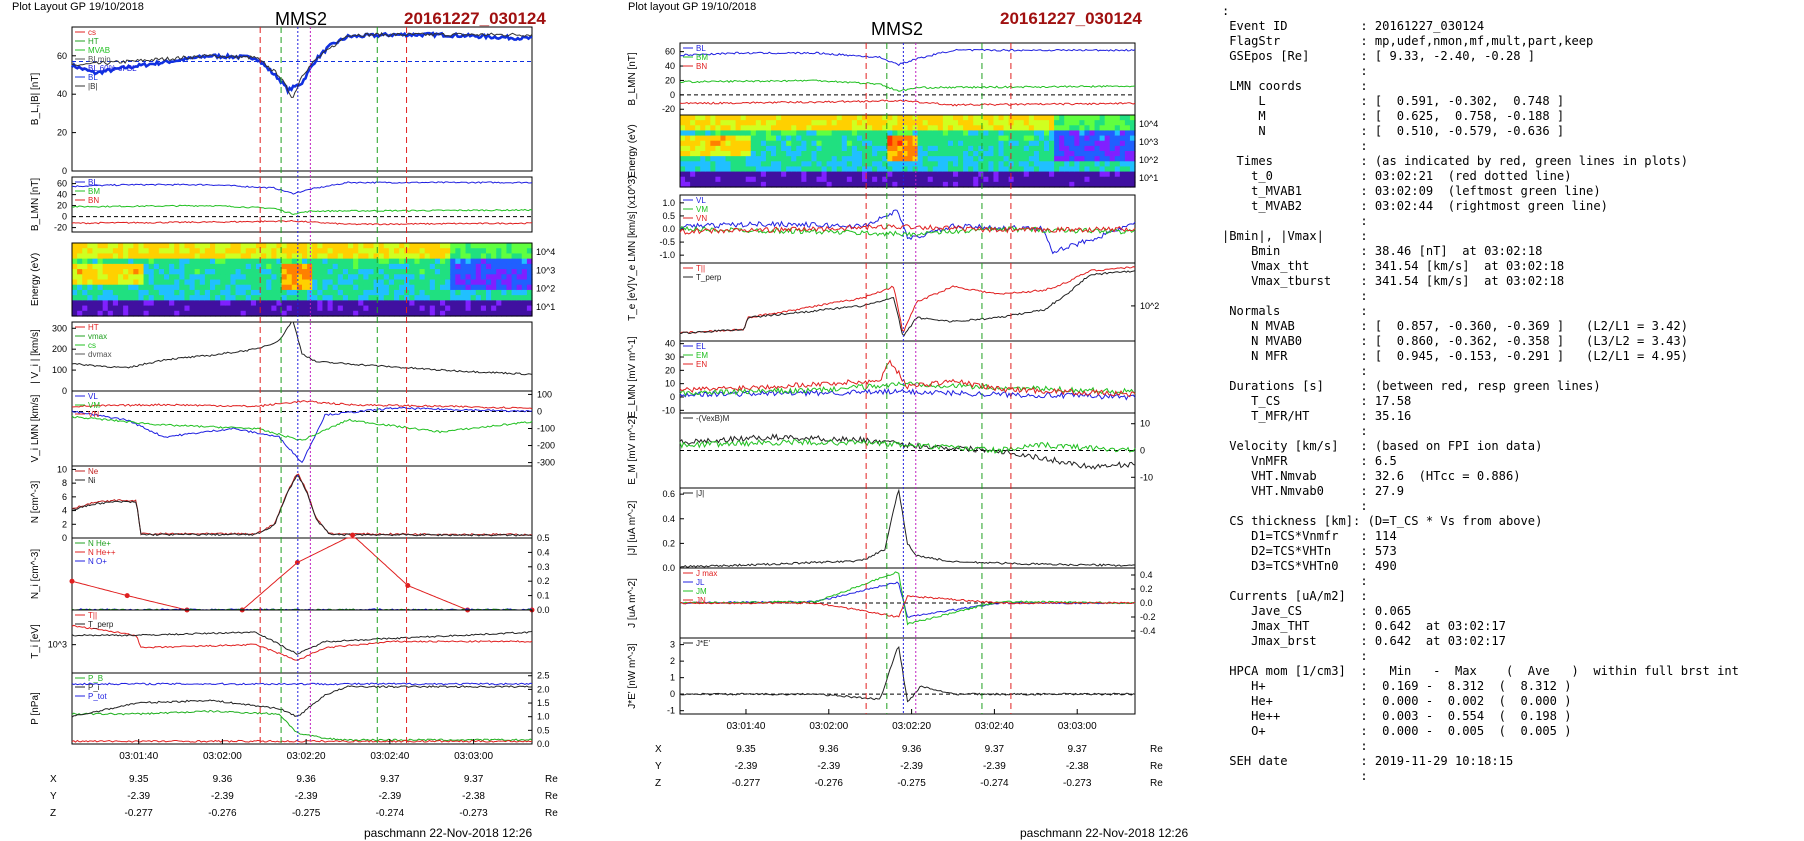  What do you see at coordinates (1295, 311) in the screenshot?
I see `summary-line: Normals :` at bounding box center [1295, 311].